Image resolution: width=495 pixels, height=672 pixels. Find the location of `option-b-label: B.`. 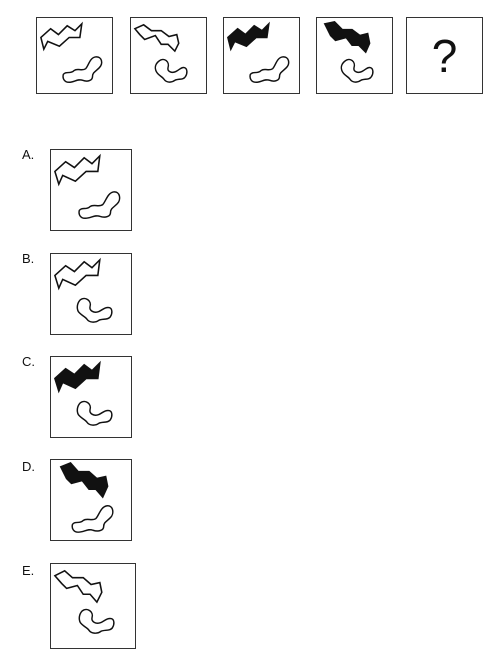

option-b-label: B. is located at coordinates (28, 258).